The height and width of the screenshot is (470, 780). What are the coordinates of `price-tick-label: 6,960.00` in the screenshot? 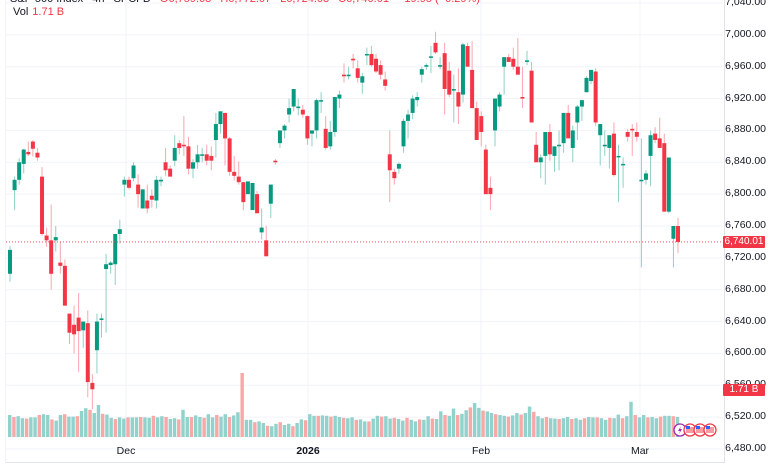 It's located at (745, 65).